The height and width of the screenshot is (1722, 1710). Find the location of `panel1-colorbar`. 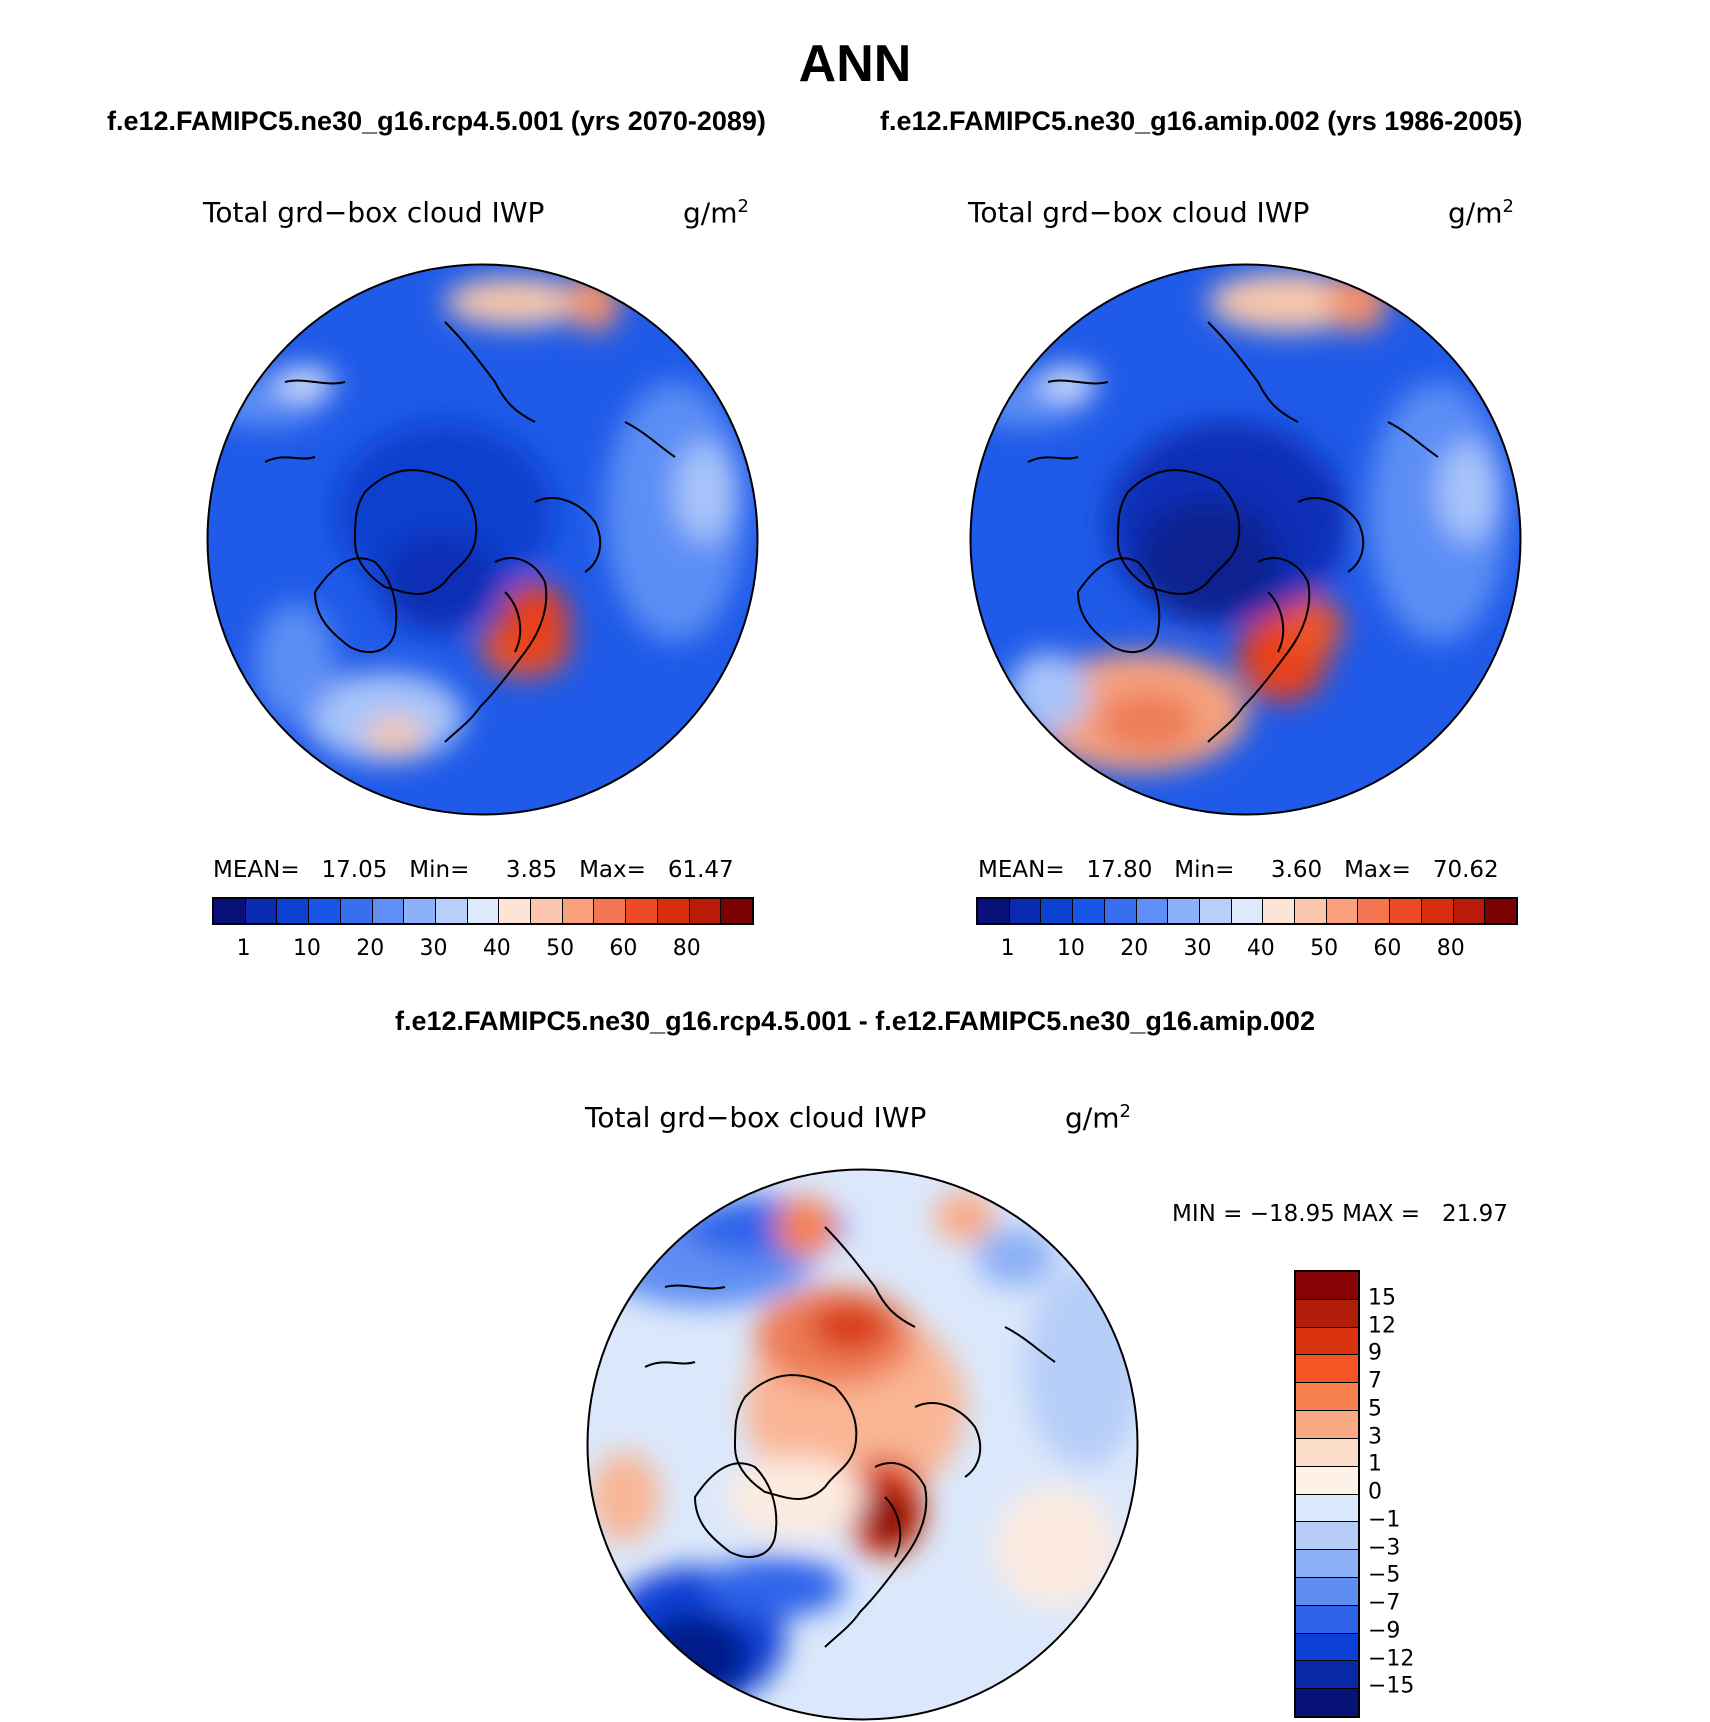

panel1-colorbar is located at coordinates (483, 911).